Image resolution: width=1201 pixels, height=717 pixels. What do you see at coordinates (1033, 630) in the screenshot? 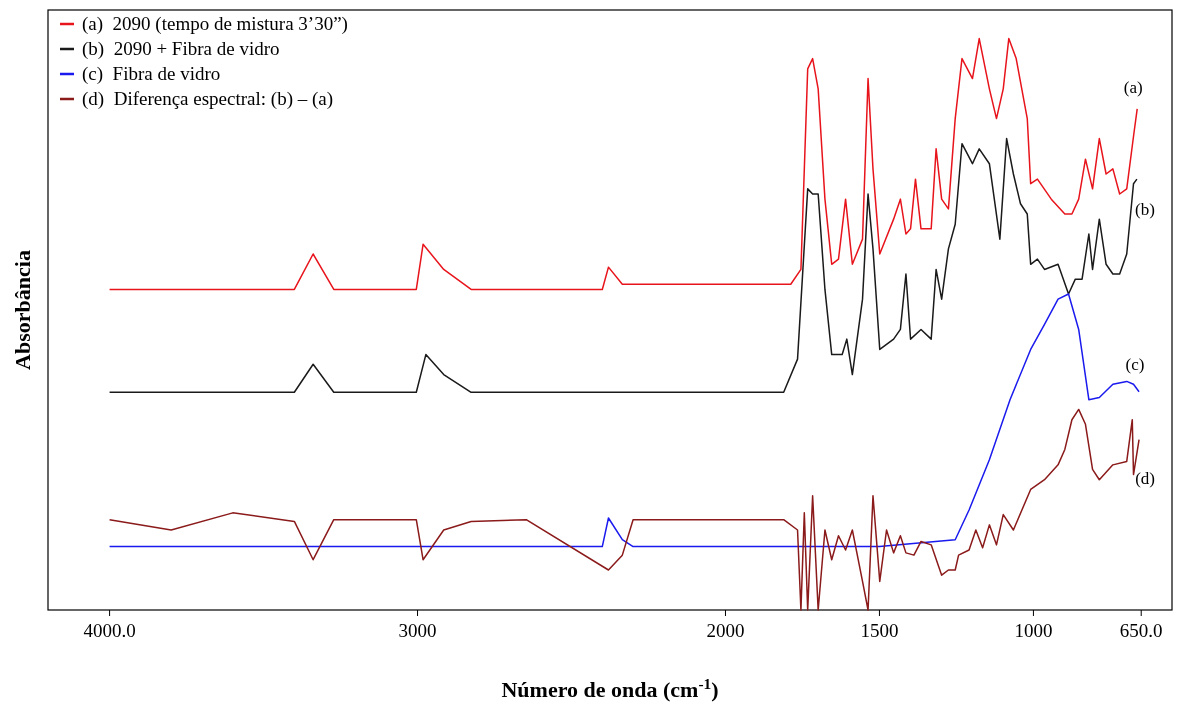
I see `x-tick-label: 1000` at bounding box center [1033, 630].